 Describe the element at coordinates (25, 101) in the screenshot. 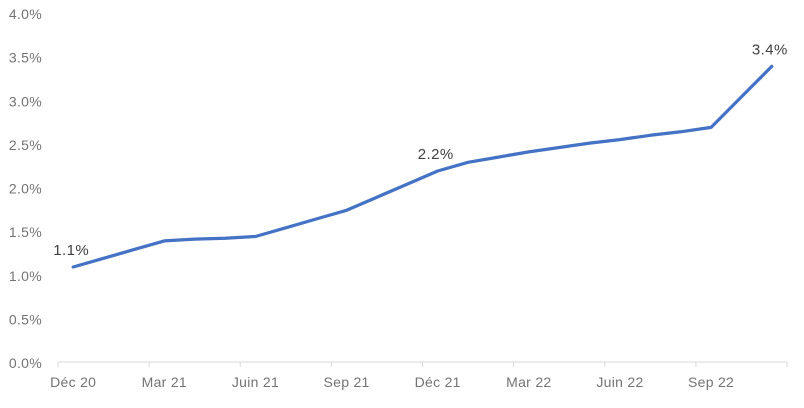

I see `y-axis-tick-label: 3.0%` at that location.